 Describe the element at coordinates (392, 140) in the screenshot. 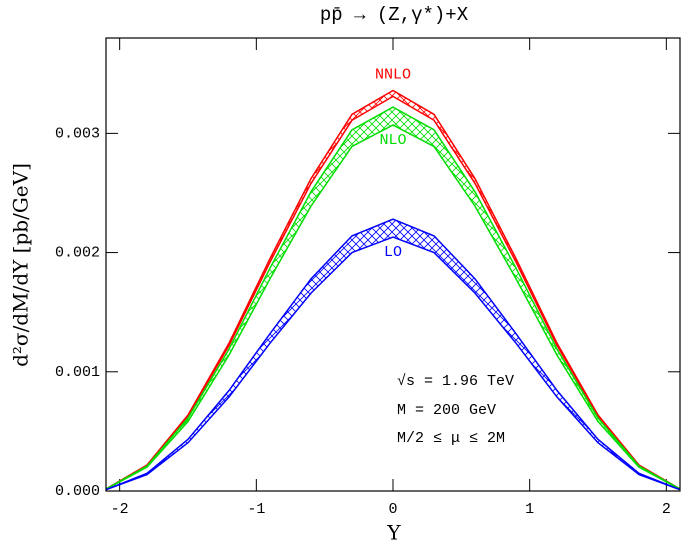

I see `series-label: NLO` at that location.